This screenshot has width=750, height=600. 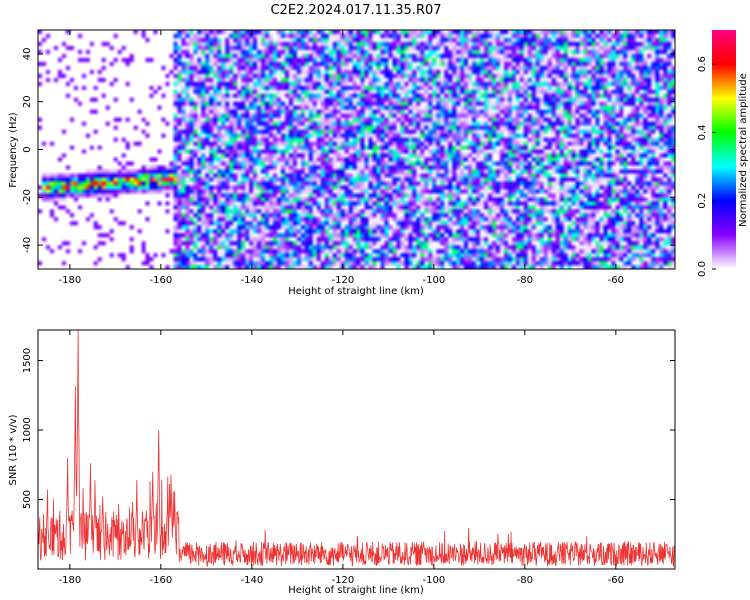 What do you see at coordinates (27, 360) in the screenshot?
I see `snr-ytick-label: 1500` at bounding box center [27, 360].